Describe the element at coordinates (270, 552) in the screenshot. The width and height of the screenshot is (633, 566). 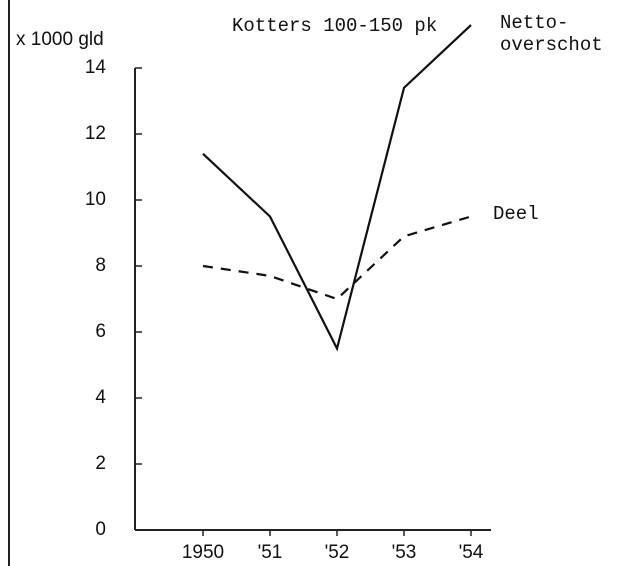
I see `x-tick-label: '51` at that location.